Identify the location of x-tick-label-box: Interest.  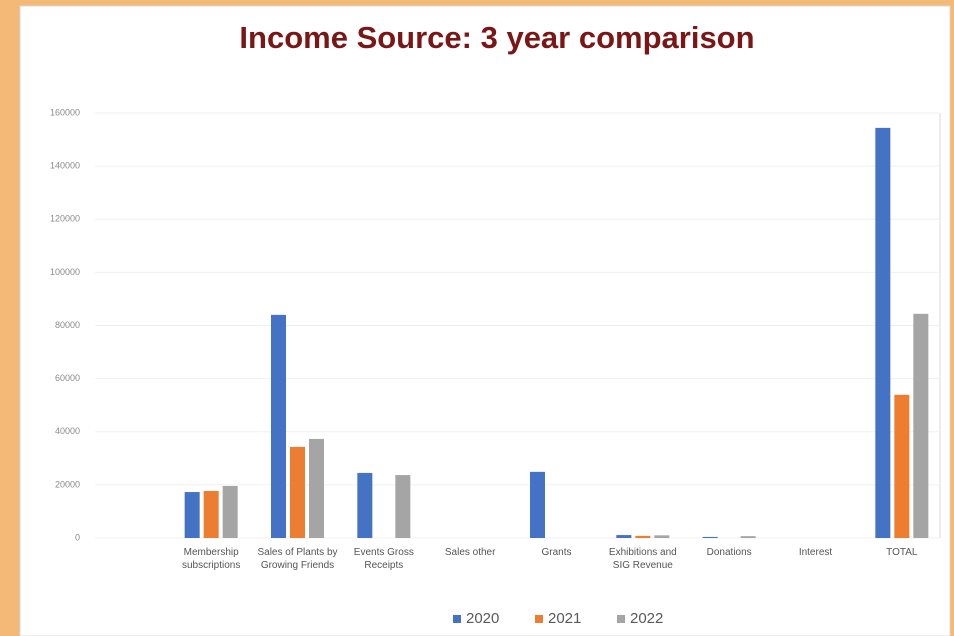
(815, 552).